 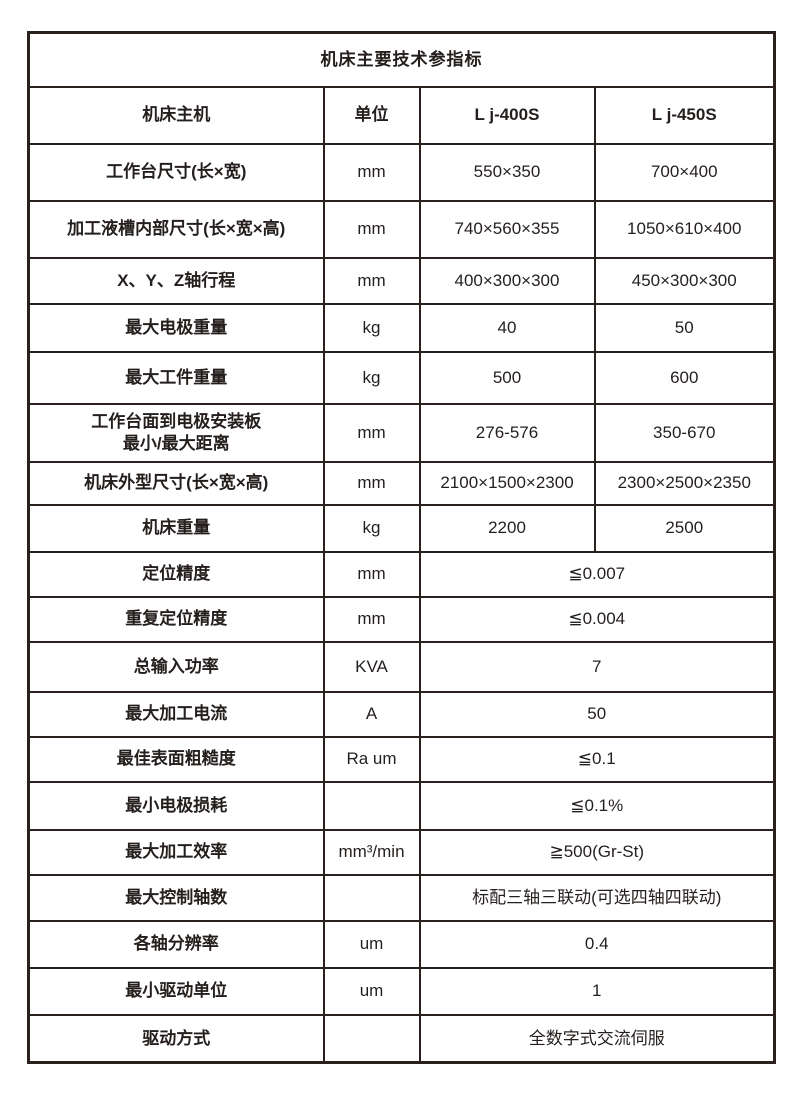 I want to click on spec-row: 重复定位精度 mm ≦0.004, so click(x=401, y=619).